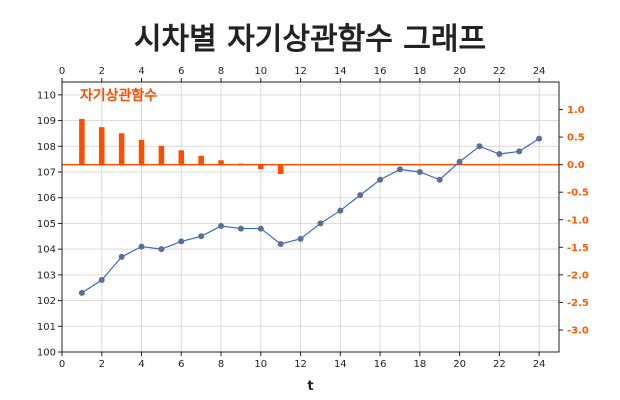 Image resolution: width=620 pixels, height=400 pixels. I want to click on y-tick-label: 106, so click(46, 198).